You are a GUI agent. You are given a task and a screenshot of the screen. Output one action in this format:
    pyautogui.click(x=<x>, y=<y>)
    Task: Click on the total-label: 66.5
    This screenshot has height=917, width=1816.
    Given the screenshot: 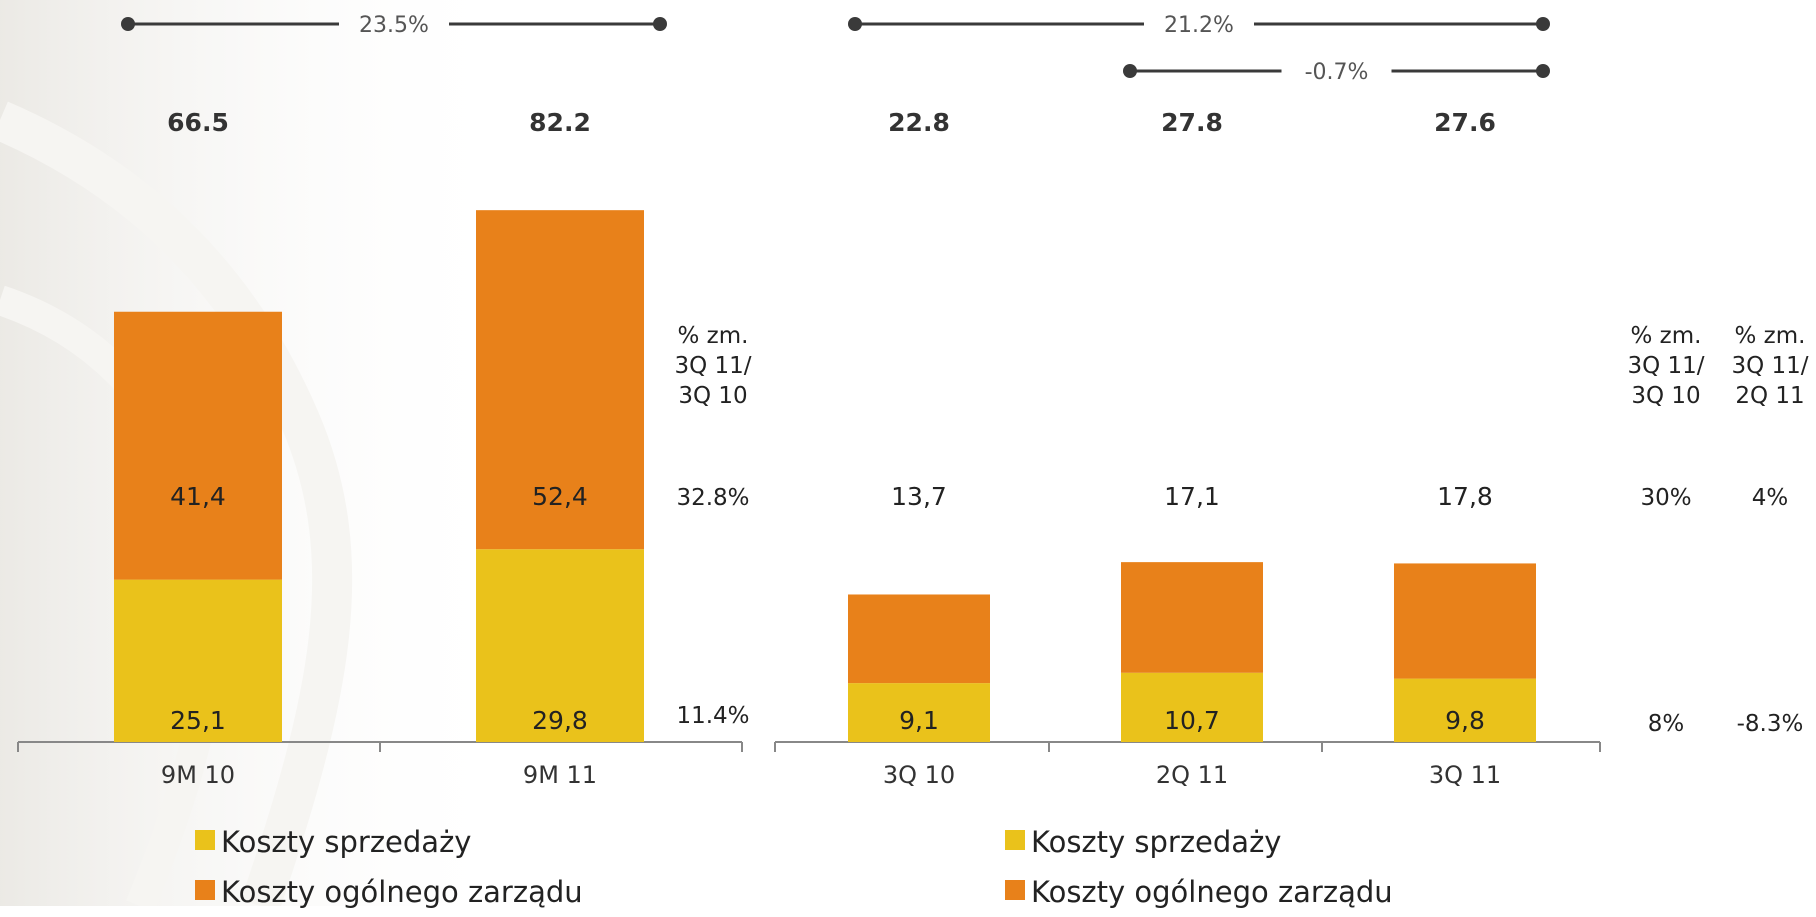 What is the action you would take?
    pyautogui.click(x=198, y=122)
    